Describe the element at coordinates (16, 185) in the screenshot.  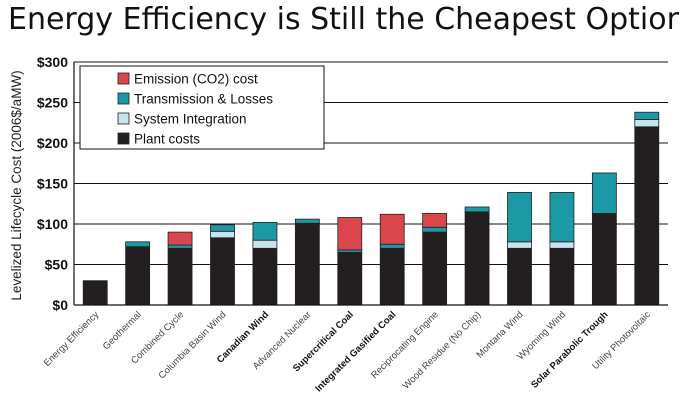
I see `y-axis-label: Levelized Lifecycle Cost (2006$/aMW)` at that location.